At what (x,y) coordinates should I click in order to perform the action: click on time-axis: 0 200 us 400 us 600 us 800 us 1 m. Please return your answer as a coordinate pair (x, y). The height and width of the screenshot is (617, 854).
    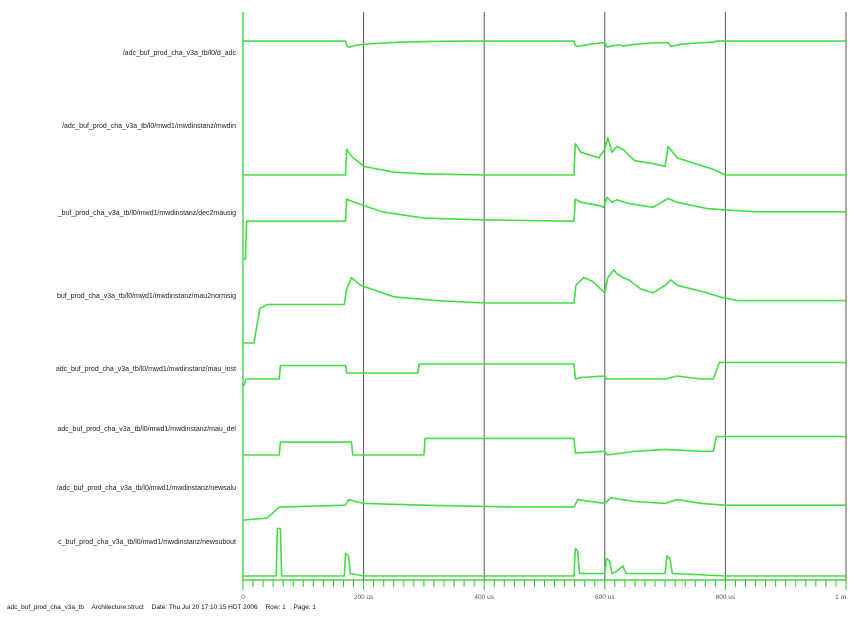
    Looking at the image, I should click on (544, 590).